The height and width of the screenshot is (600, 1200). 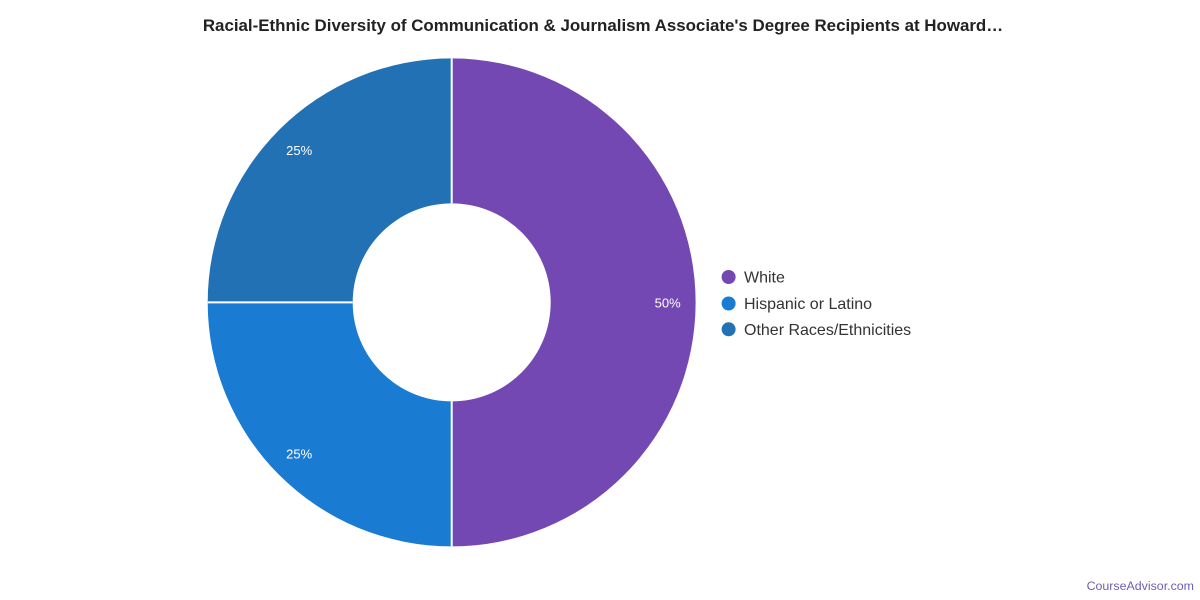 What do you see at coordinates (764, 278) in the screenshot?
I see `svg-text: White` at bounding box center [764, 278].